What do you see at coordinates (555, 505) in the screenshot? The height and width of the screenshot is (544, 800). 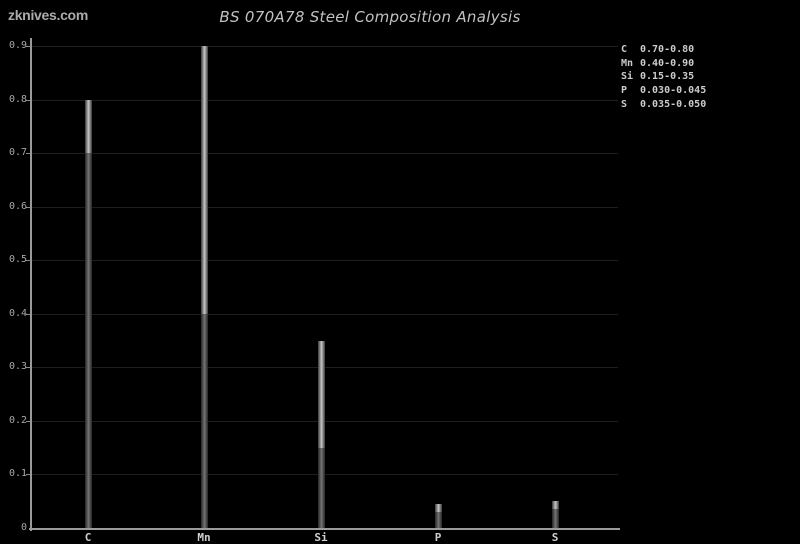 I see `bar-S-range-segment` at bounding box center [555, 505].